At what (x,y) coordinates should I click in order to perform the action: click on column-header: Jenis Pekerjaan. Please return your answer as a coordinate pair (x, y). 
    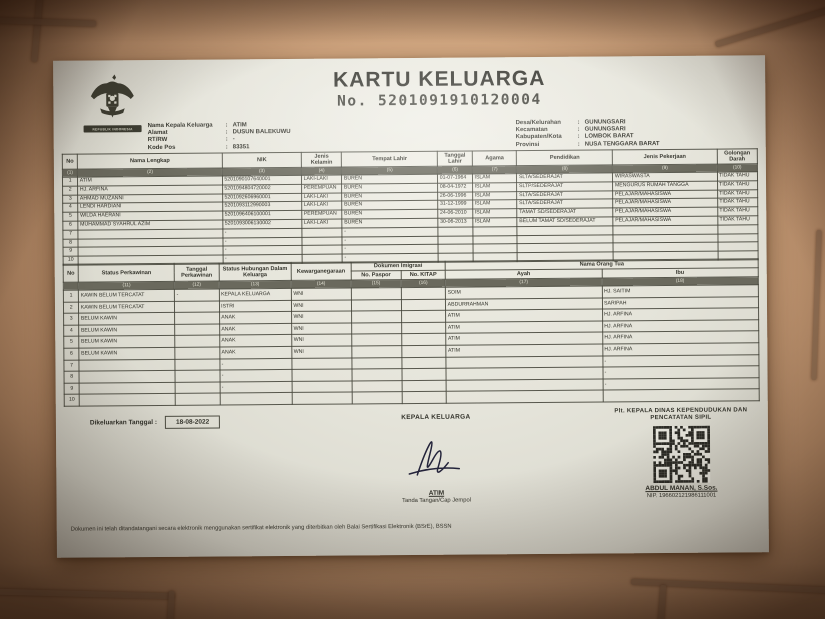
    Looking at the image, I should click on (665, 157).